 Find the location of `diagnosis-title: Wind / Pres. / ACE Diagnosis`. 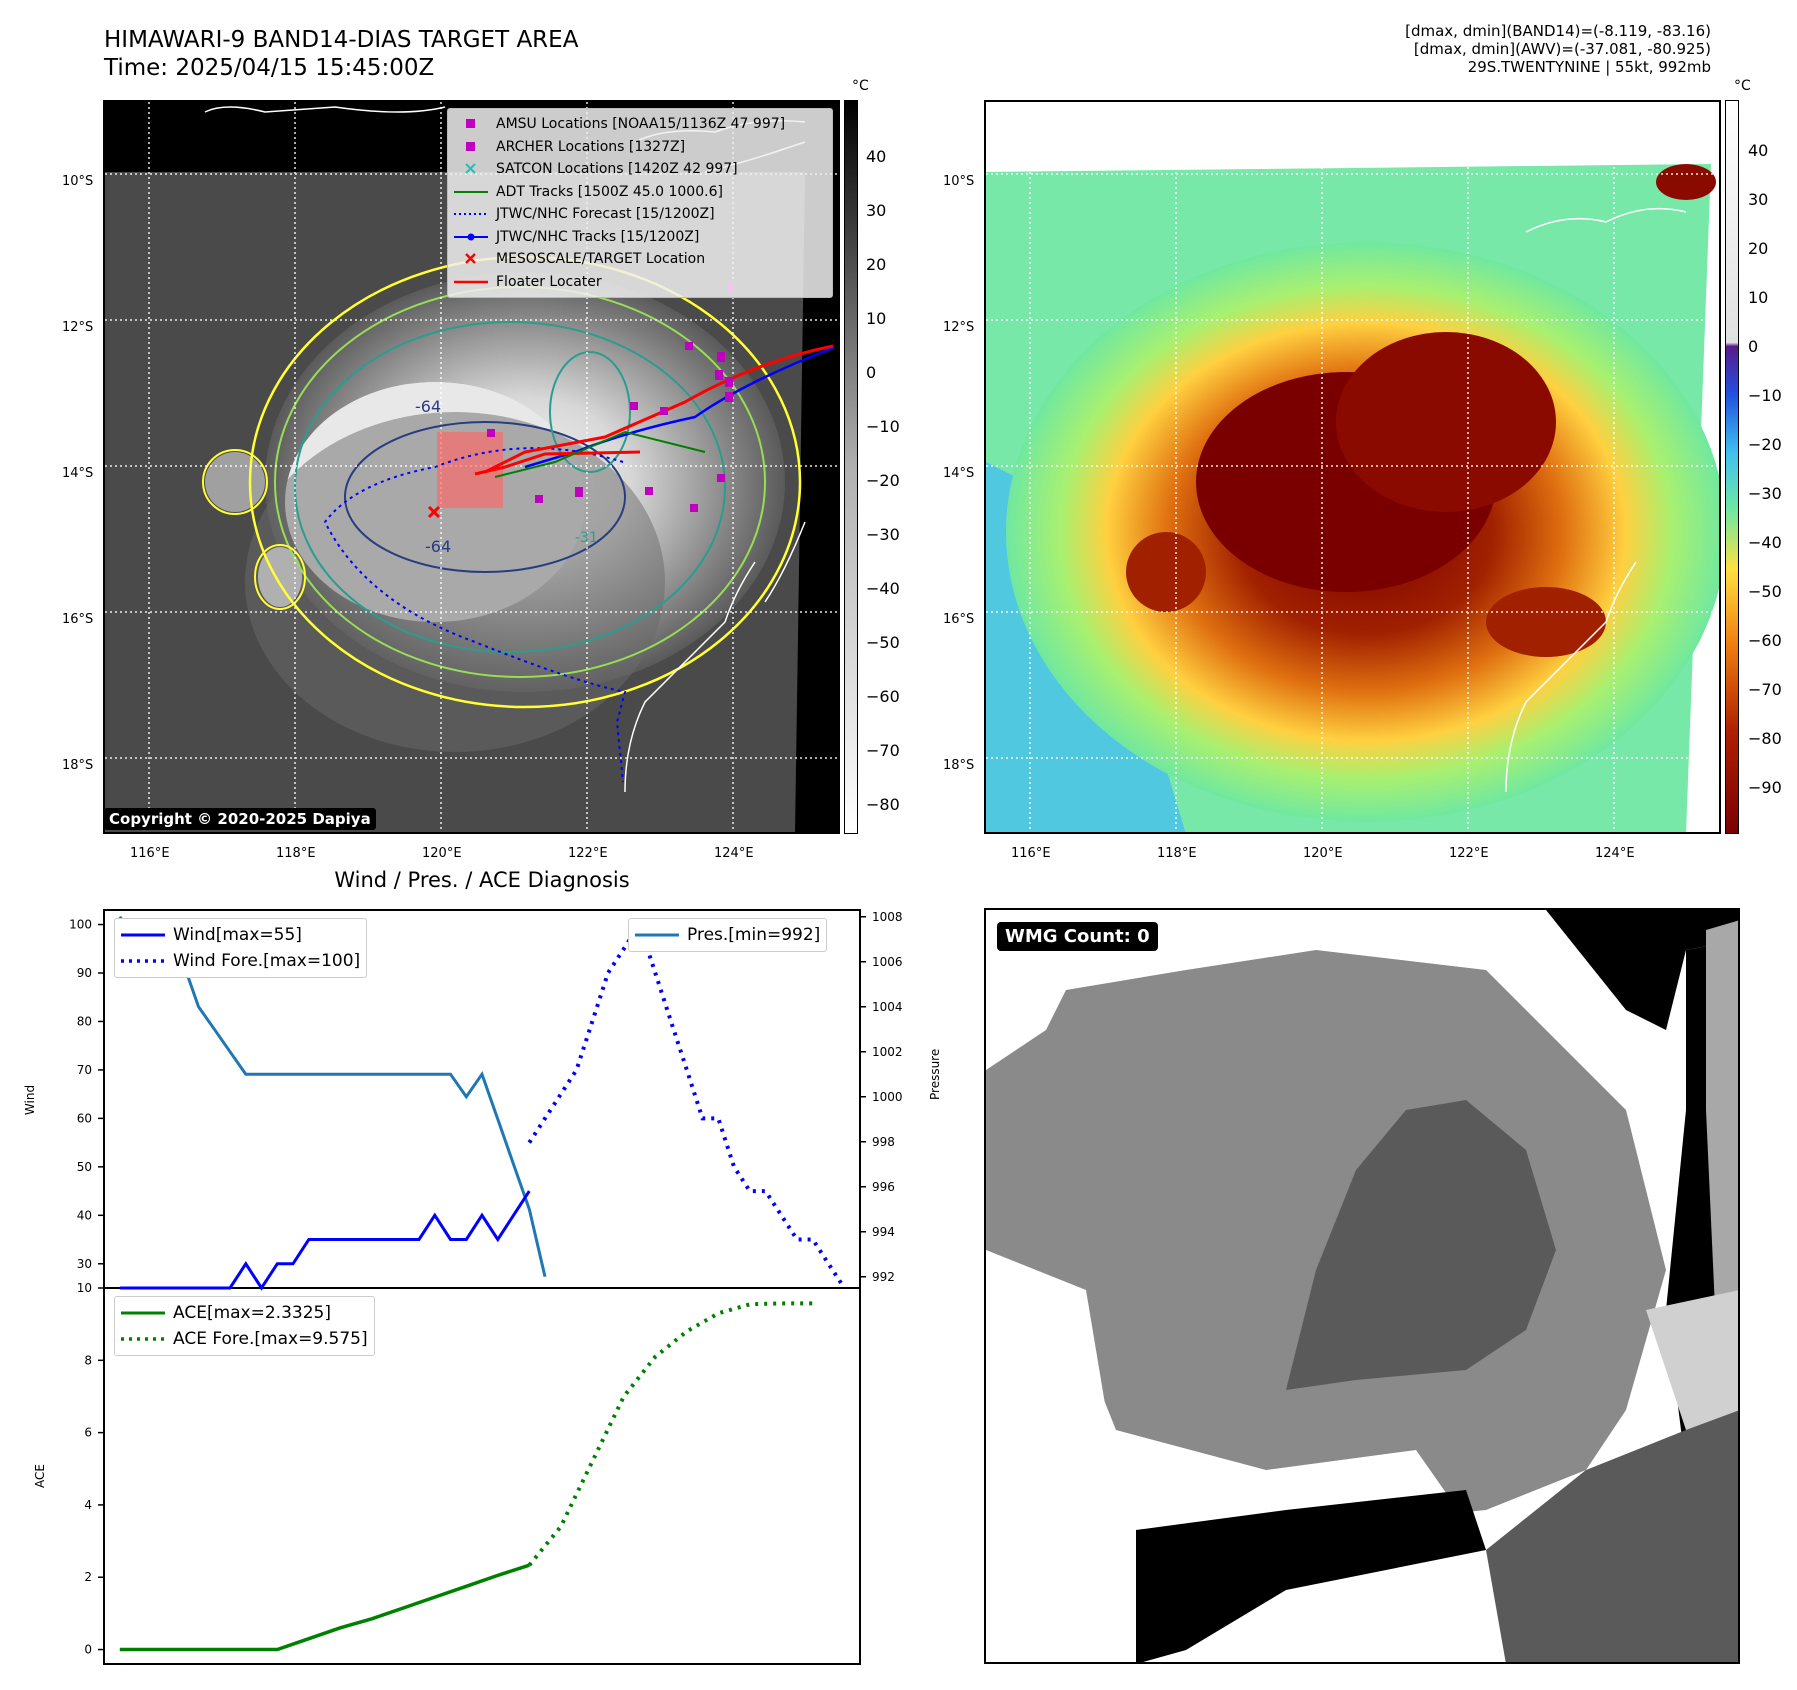

diagnosis-title: Wind / Pres. / ACE Diagnosis is located at coordinates (482, 880).